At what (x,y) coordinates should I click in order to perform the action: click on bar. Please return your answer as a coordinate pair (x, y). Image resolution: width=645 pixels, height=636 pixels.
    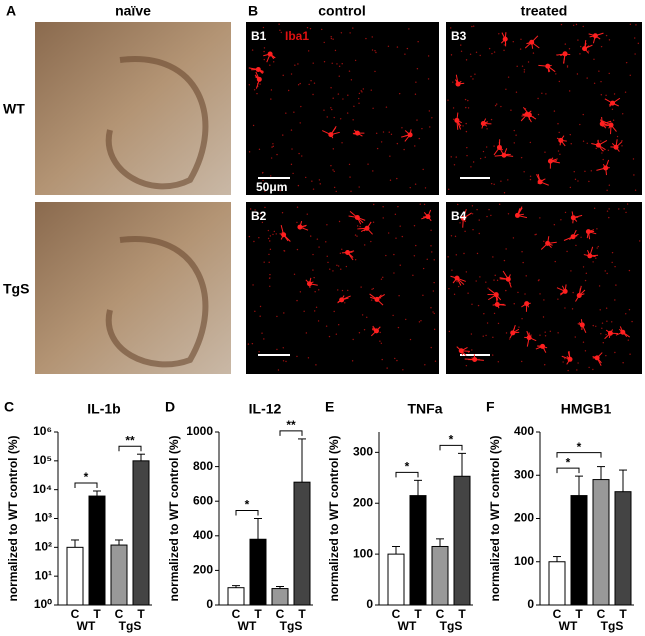
    Looking at the image, I should click on (141, 533).